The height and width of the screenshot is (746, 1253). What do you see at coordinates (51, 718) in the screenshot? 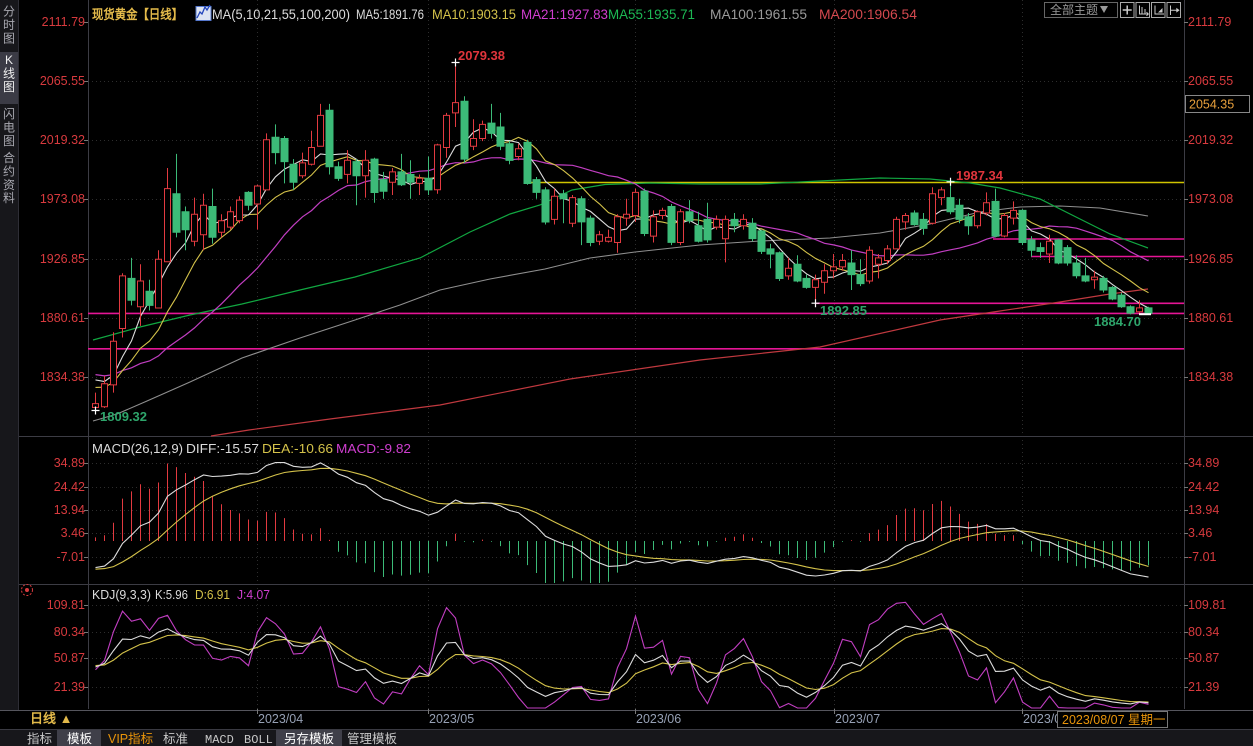
I see `svg-text: 日线 ▲` at bounding box center [51, 718].